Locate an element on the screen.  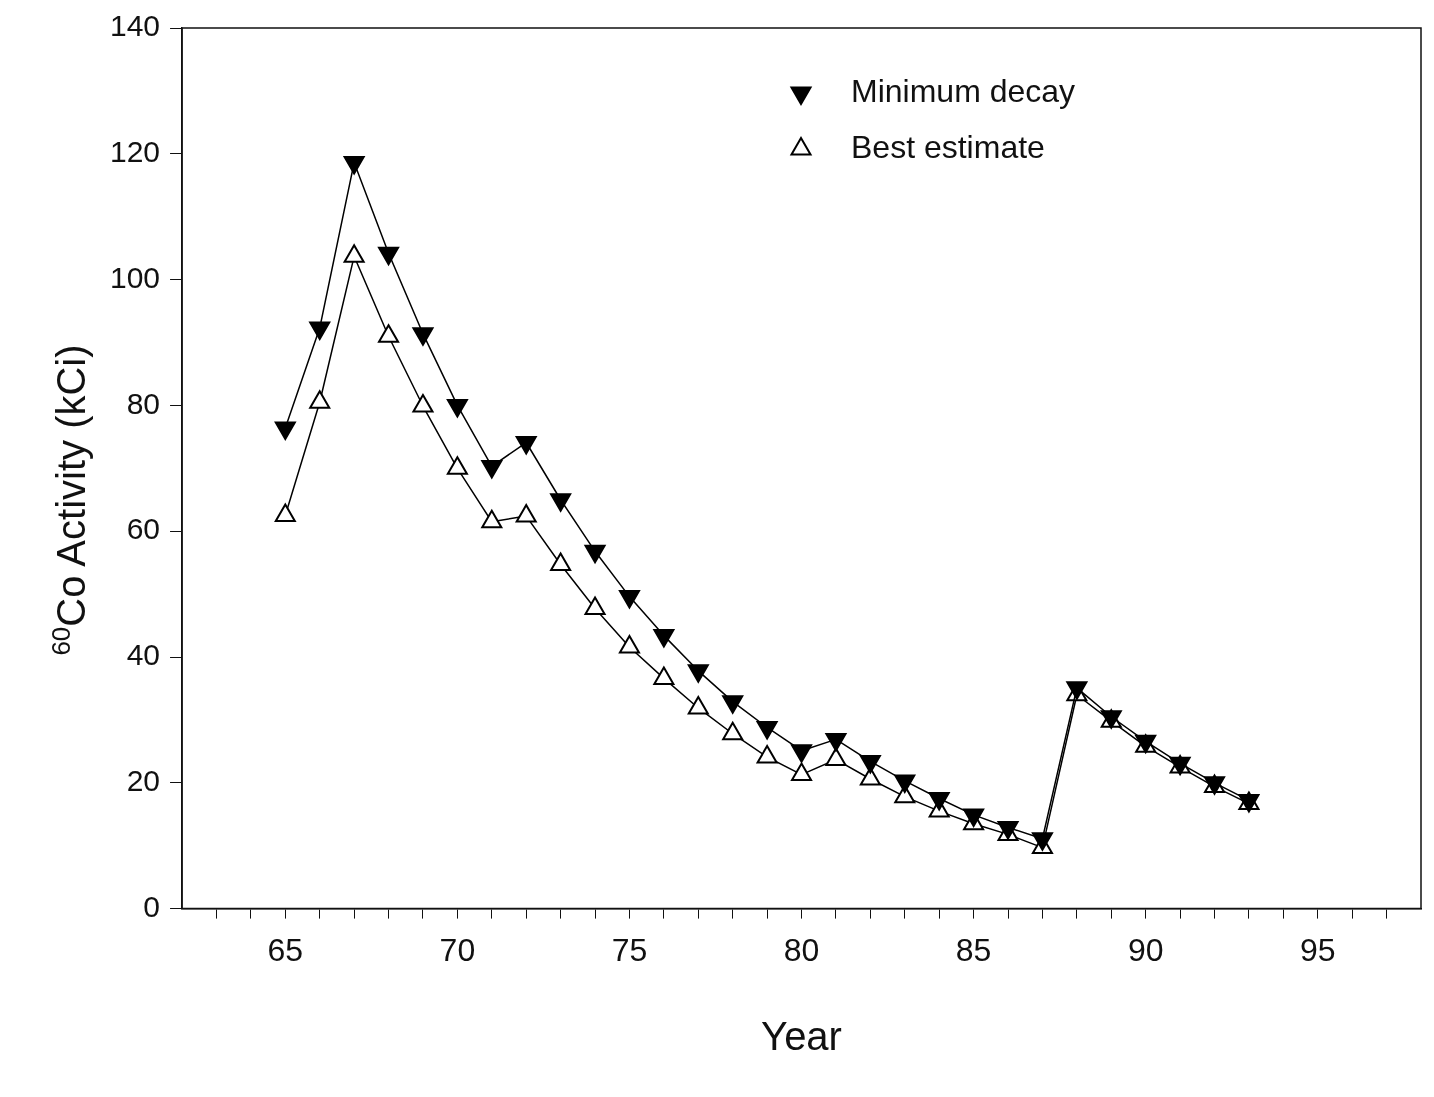
legend-label: Minimum decay is located at coordinates (963, 90).